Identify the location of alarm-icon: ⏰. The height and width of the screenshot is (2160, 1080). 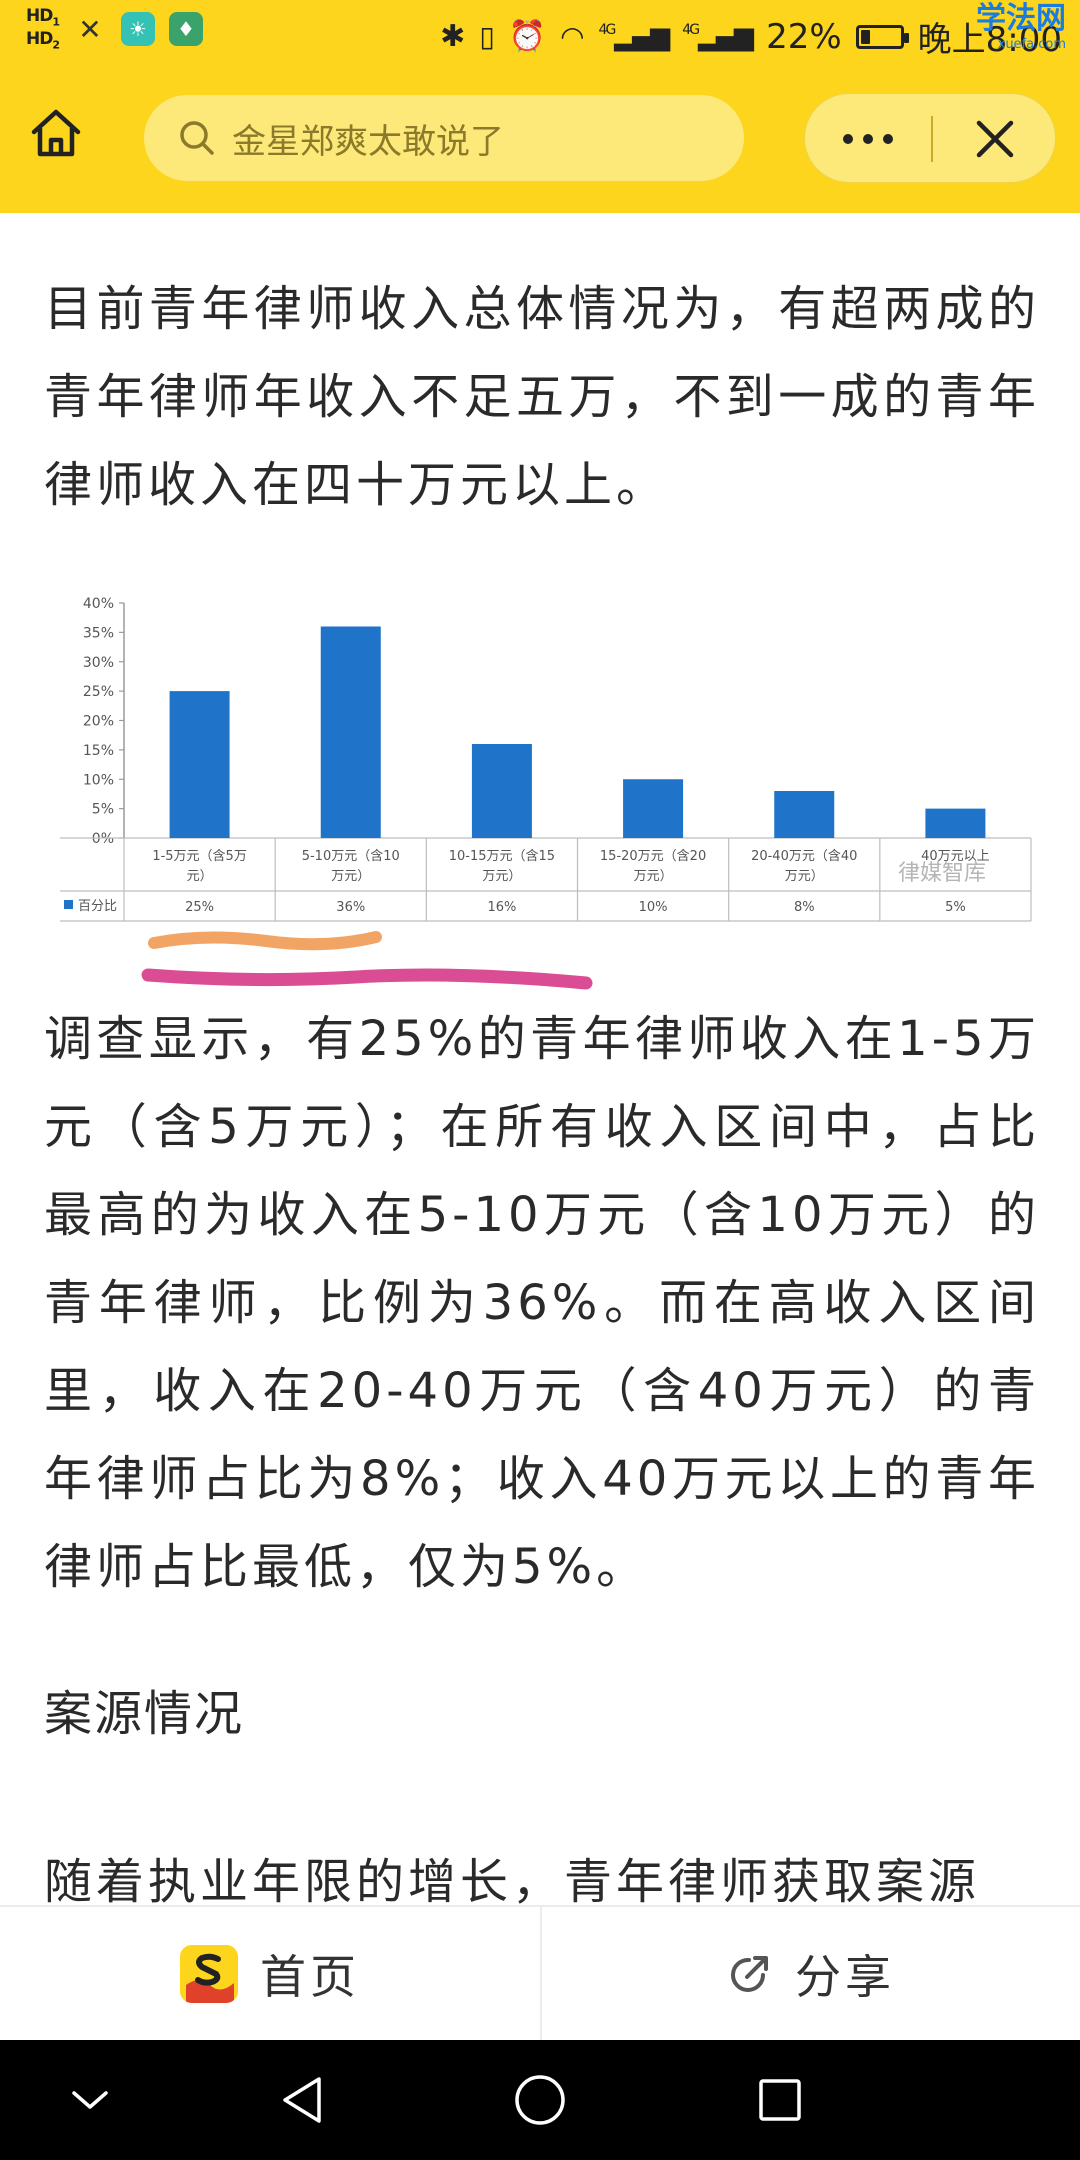
(527, 36).